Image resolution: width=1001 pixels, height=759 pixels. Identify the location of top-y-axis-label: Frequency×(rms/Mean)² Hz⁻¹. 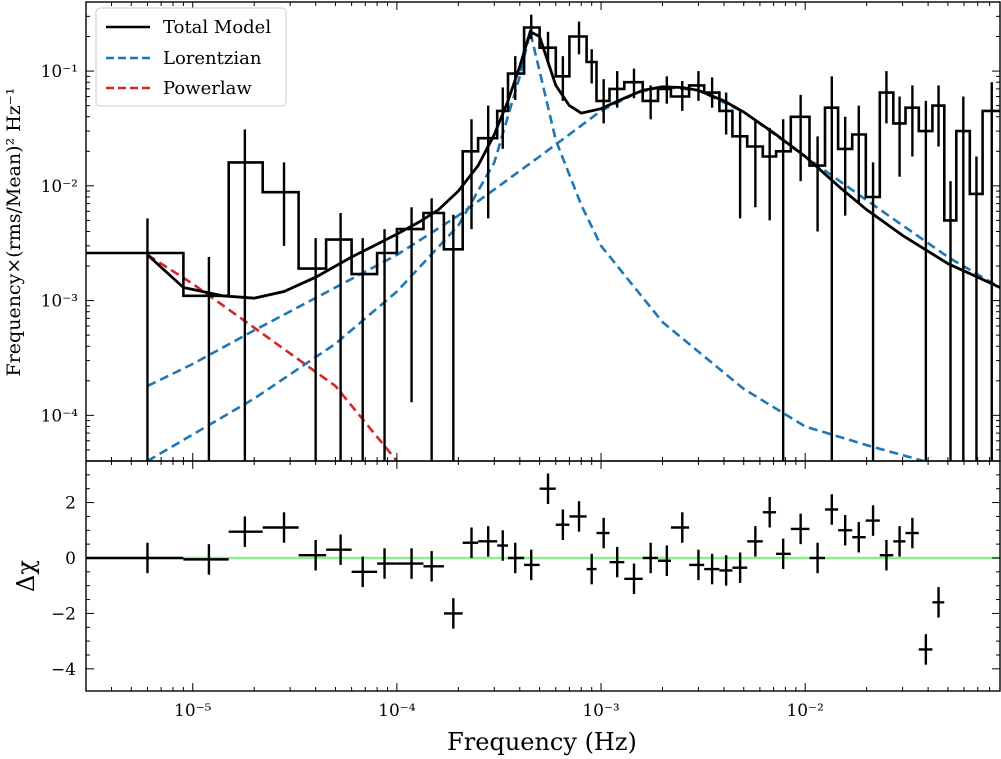
(14, 232).